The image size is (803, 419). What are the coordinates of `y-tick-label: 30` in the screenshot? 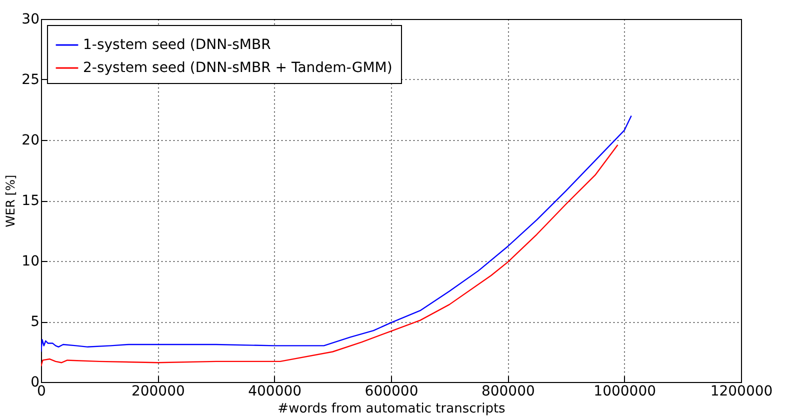 It's located at (31, 20).